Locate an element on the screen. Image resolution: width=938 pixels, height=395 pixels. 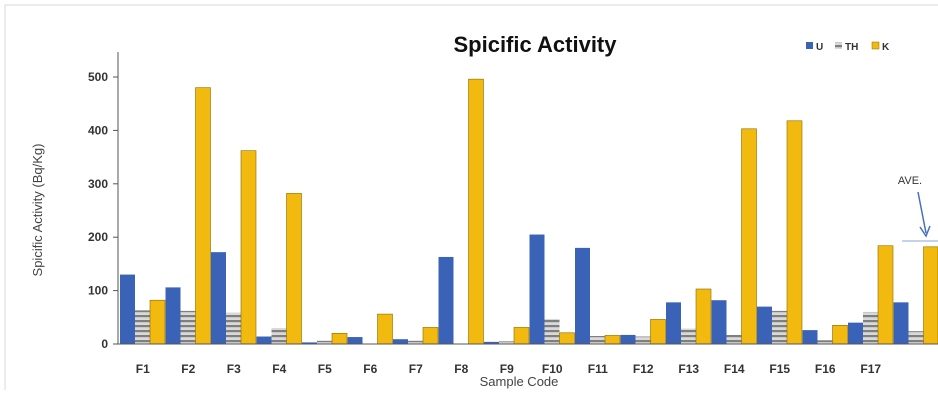
x-tick-label: F6 is located at coordinates (370, 369).